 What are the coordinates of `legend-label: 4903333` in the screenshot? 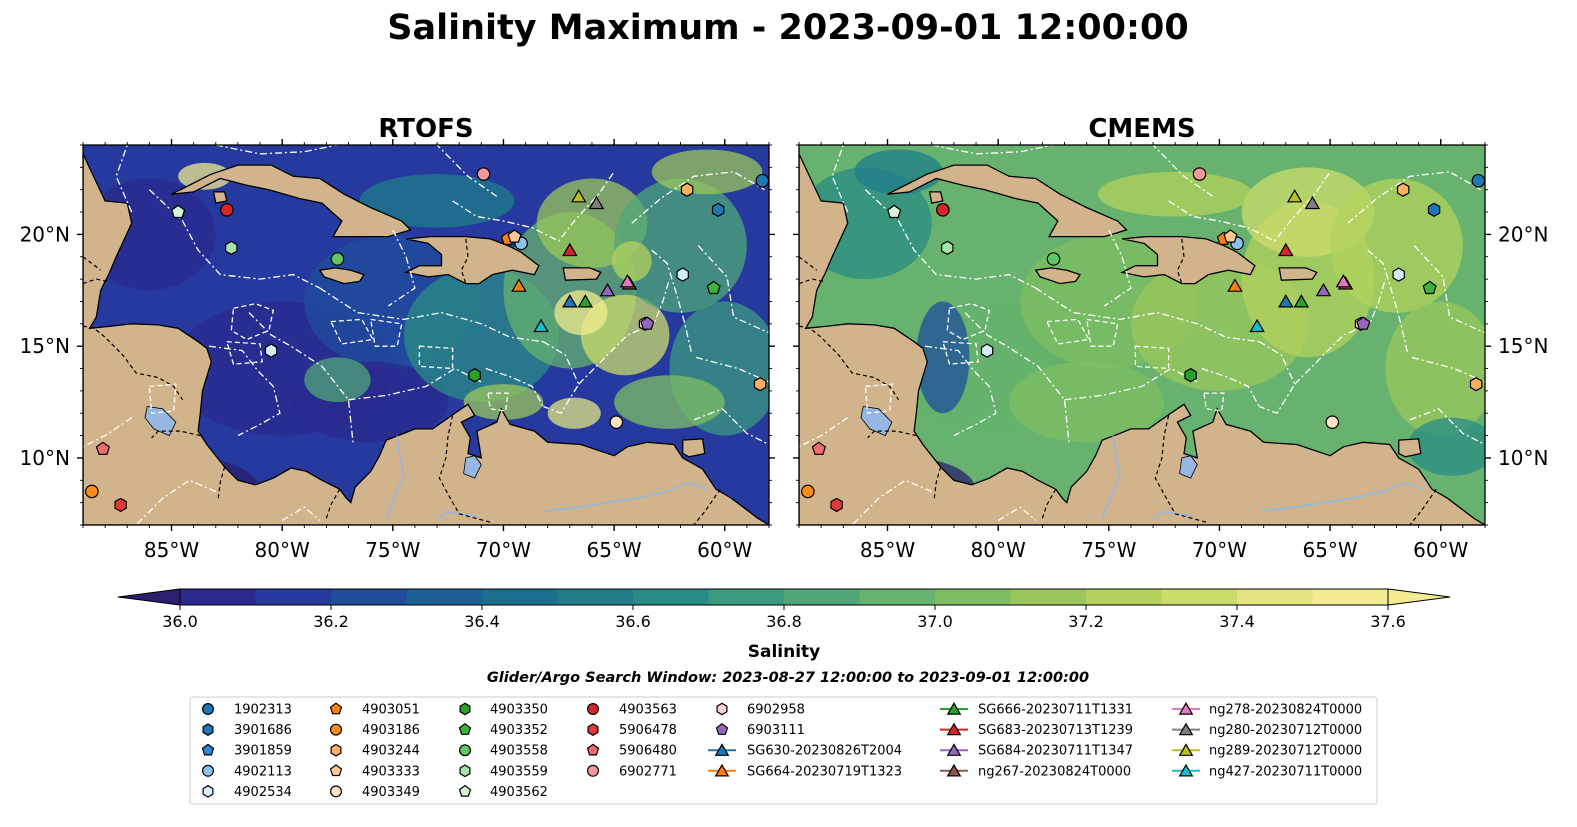 It's located at (391, 771).